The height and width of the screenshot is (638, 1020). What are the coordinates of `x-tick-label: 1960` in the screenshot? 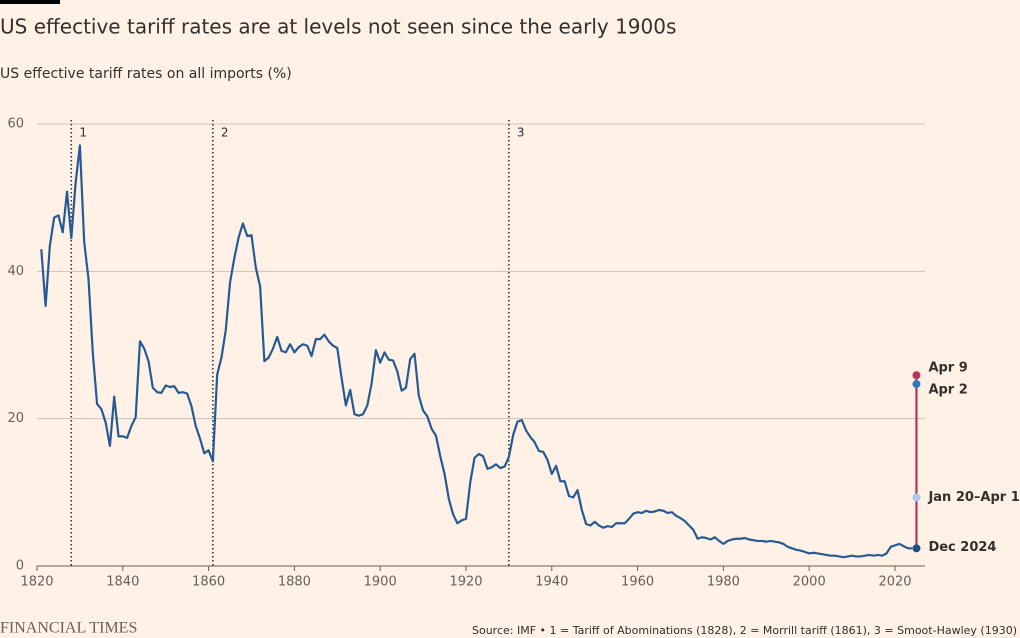 It's located at (637, 582).